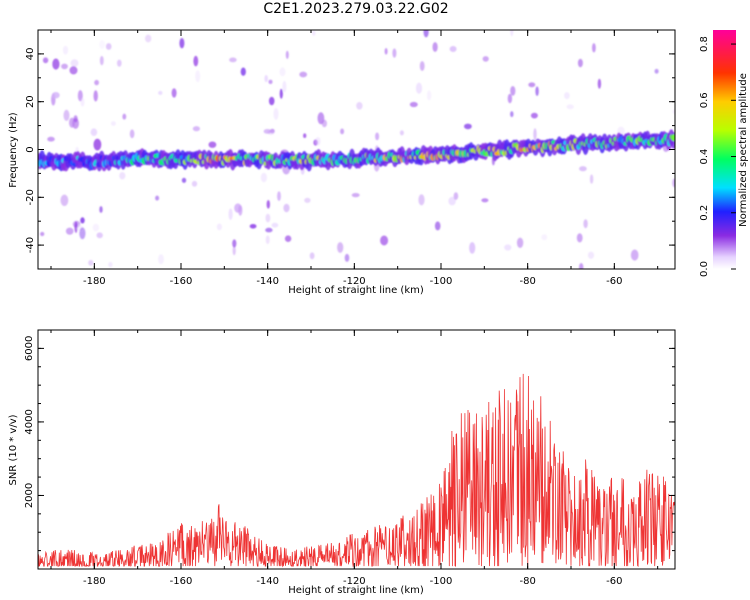 This screenshot has height=600, width=750. I want to click on colorbar-tick-label: 0.4, so click(704, 157).